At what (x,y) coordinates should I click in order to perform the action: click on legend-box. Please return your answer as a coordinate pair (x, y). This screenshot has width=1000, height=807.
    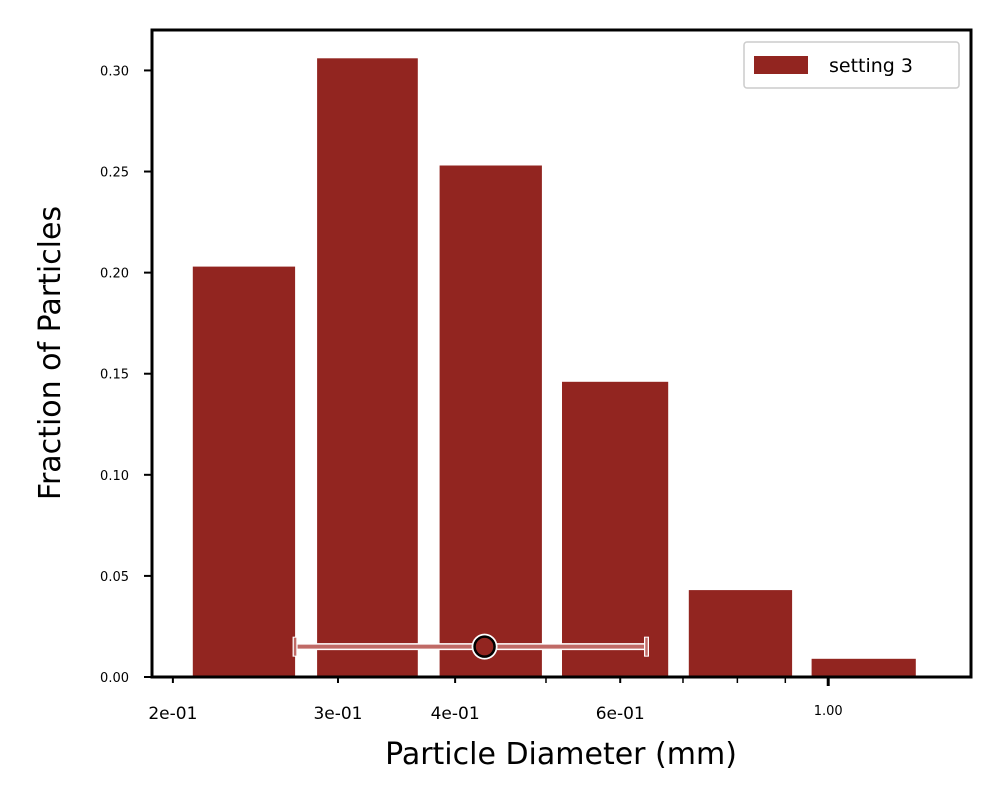
    Looking at the image, I should click on (851, 65).